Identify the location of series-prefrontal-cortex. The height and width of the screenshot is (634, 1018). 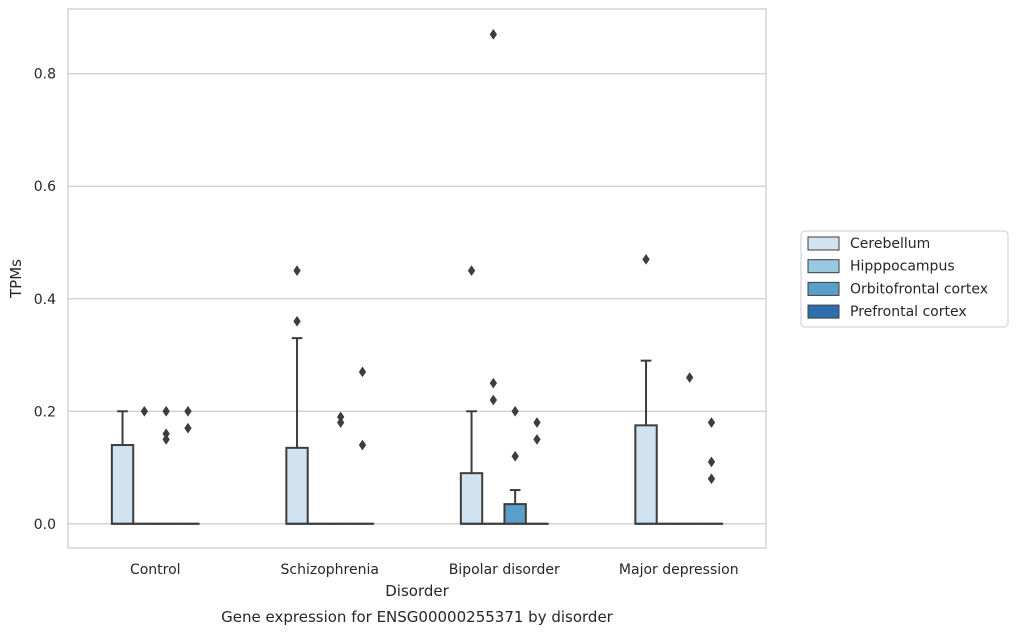
(450, 445).